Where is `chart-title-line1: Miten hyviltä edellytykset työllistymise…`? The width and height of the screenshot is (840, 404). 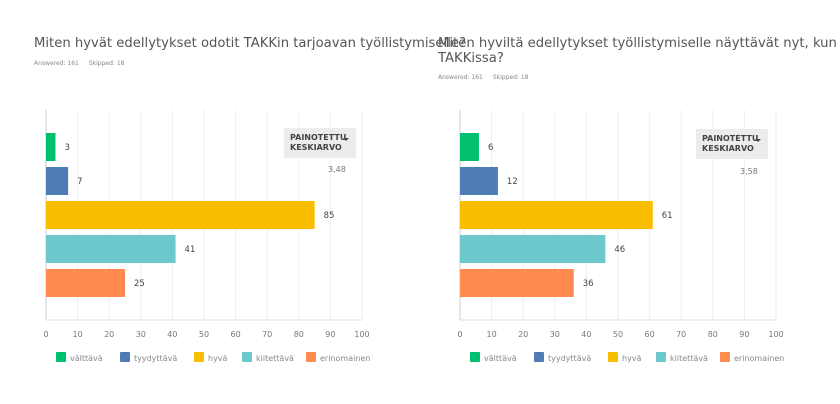 chart-title-line1: Miten hyviltä edellytykset työllistymise… is located at coordinates (639, 43).